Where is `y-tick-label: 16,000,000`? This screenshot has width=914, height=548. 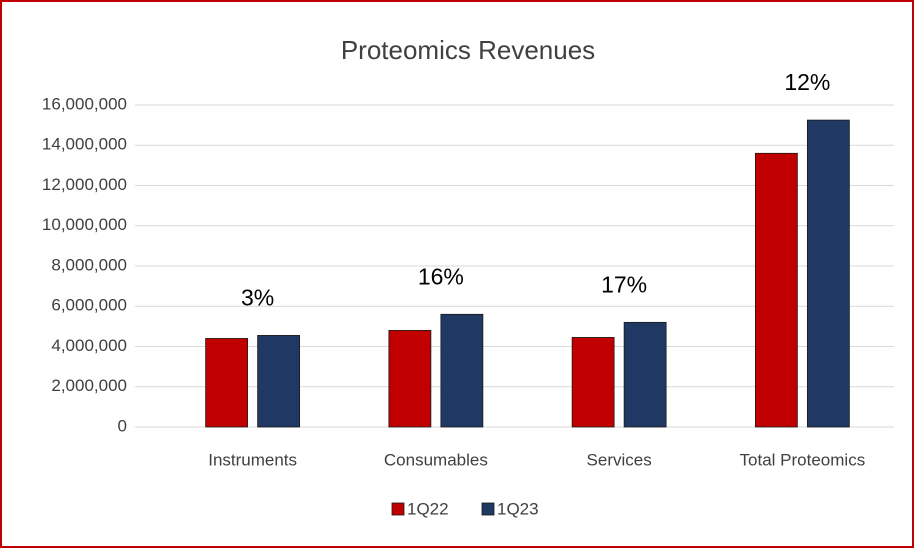
y-tick-label: 16,000,000 is located at coordinates (84, 103).